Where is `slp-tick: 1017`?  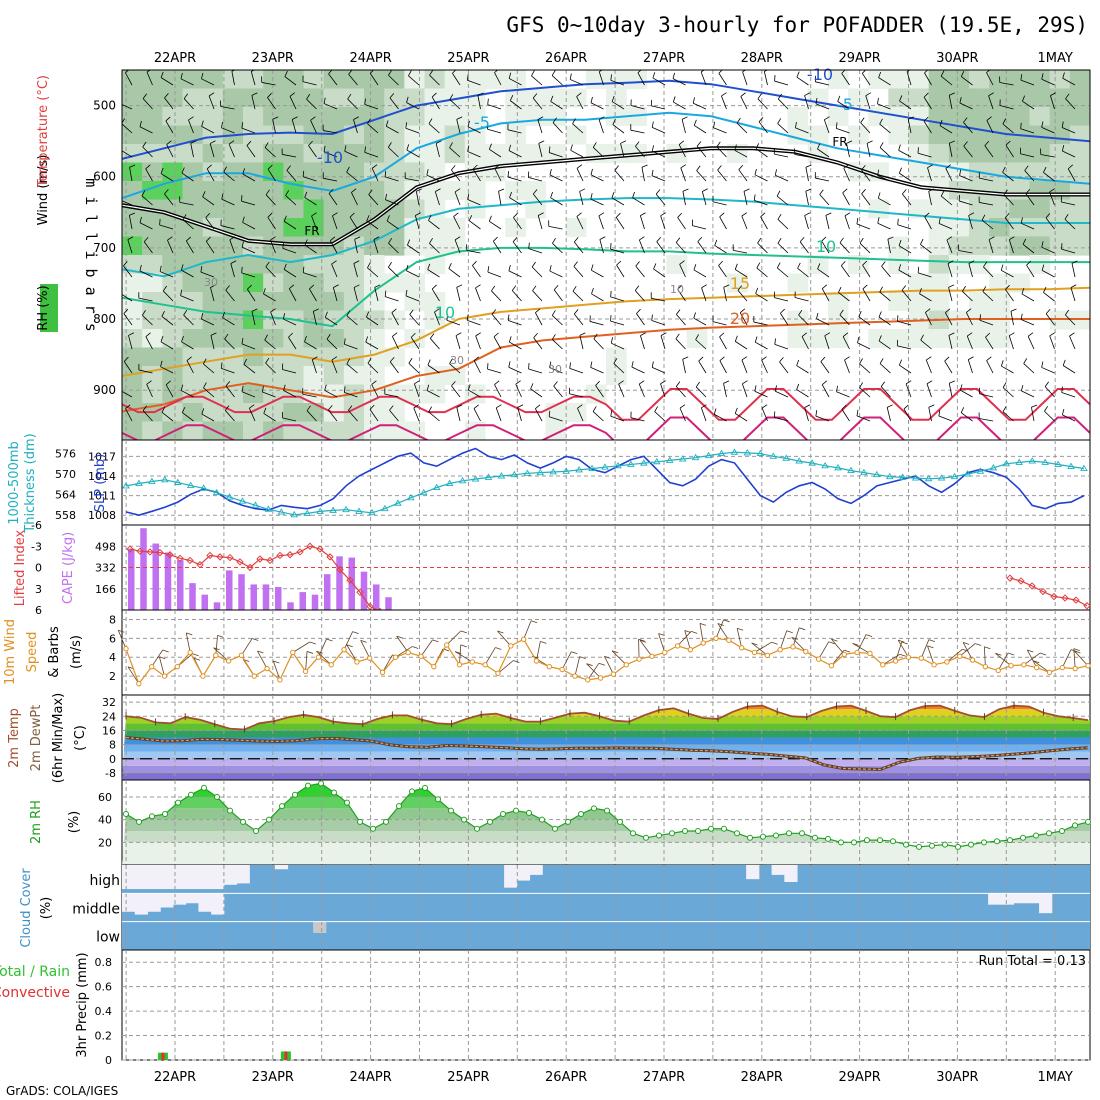
slp-tick: 1017 is located at coordinates (102, 456).